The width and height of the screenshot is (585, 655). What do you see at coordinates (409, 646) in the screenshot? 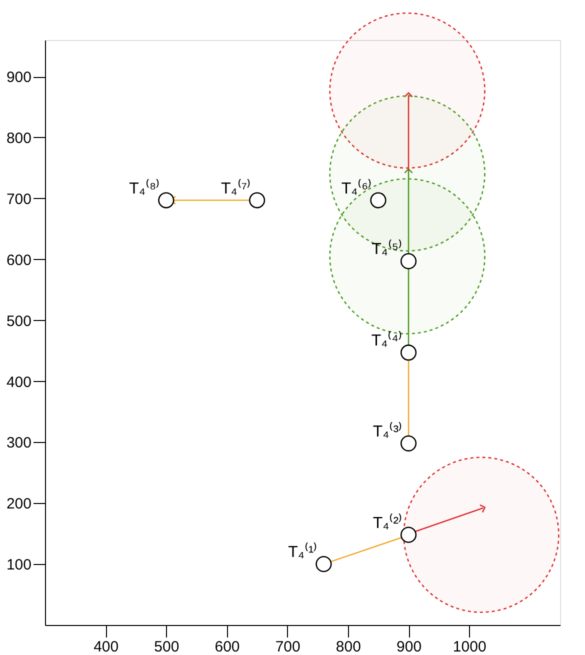
I see `x-tick-label: 900` at bounding box center [409, 646].